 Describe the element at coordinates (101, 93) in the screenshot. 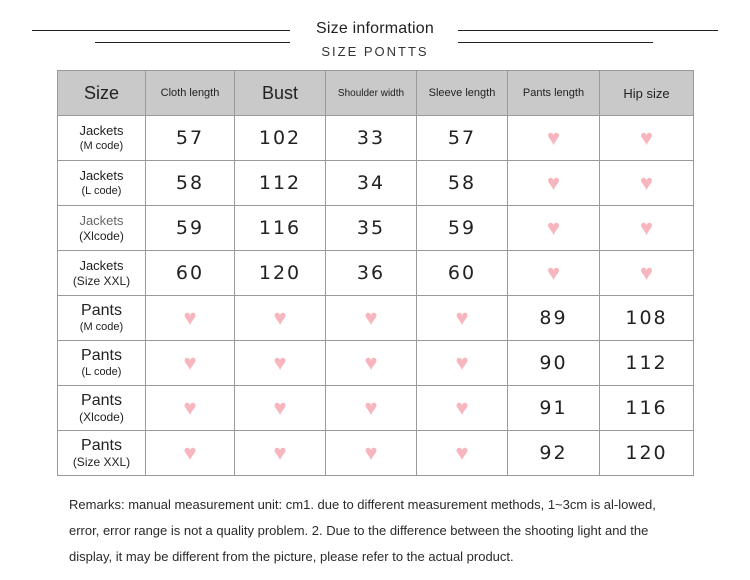

I see `column-header-size: Size` at that location.